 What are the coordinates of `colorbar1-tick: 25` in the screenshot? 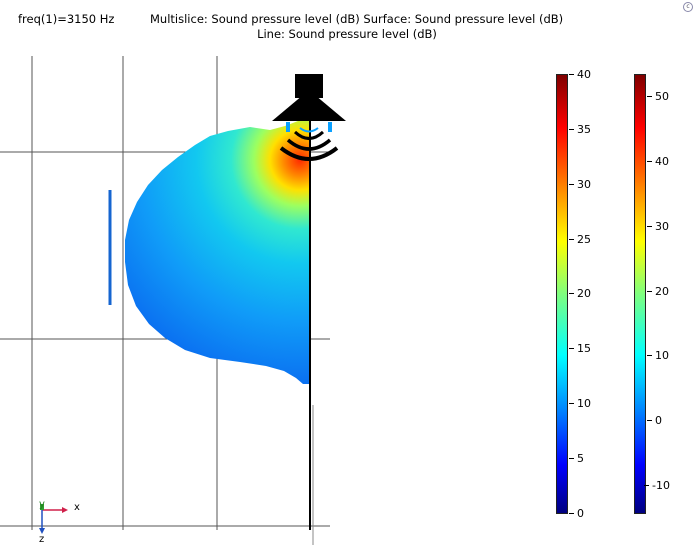 It's located at (580, 239).